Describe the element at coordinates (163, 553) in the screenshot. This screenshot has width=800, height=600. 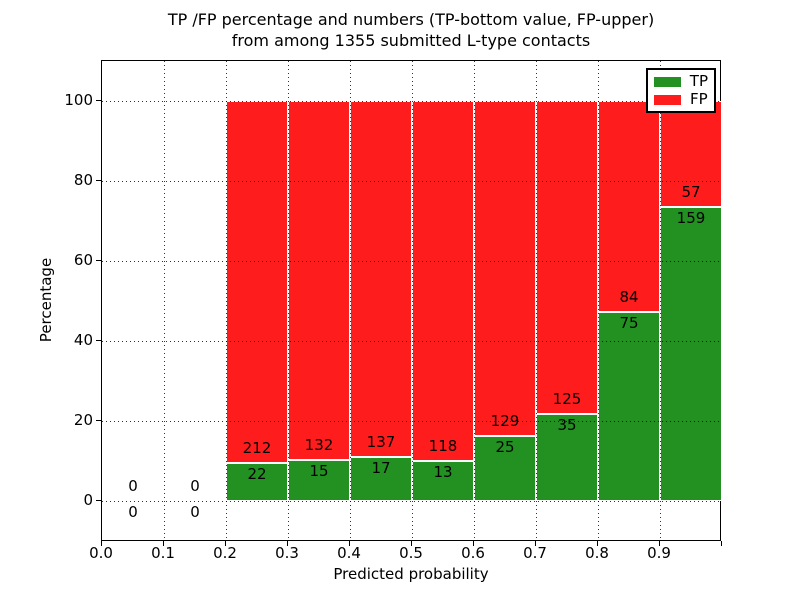
I see `x-tick-label: 0.1` at that location.